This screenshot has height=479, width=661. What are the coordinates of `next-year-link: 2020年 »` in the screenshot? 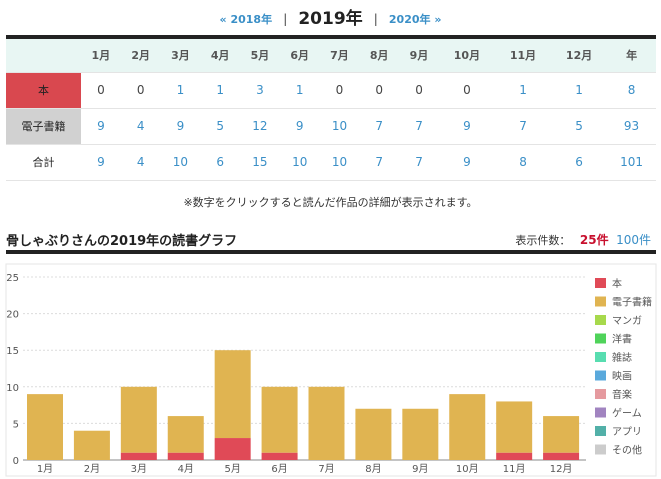 It's located at (415, 19).